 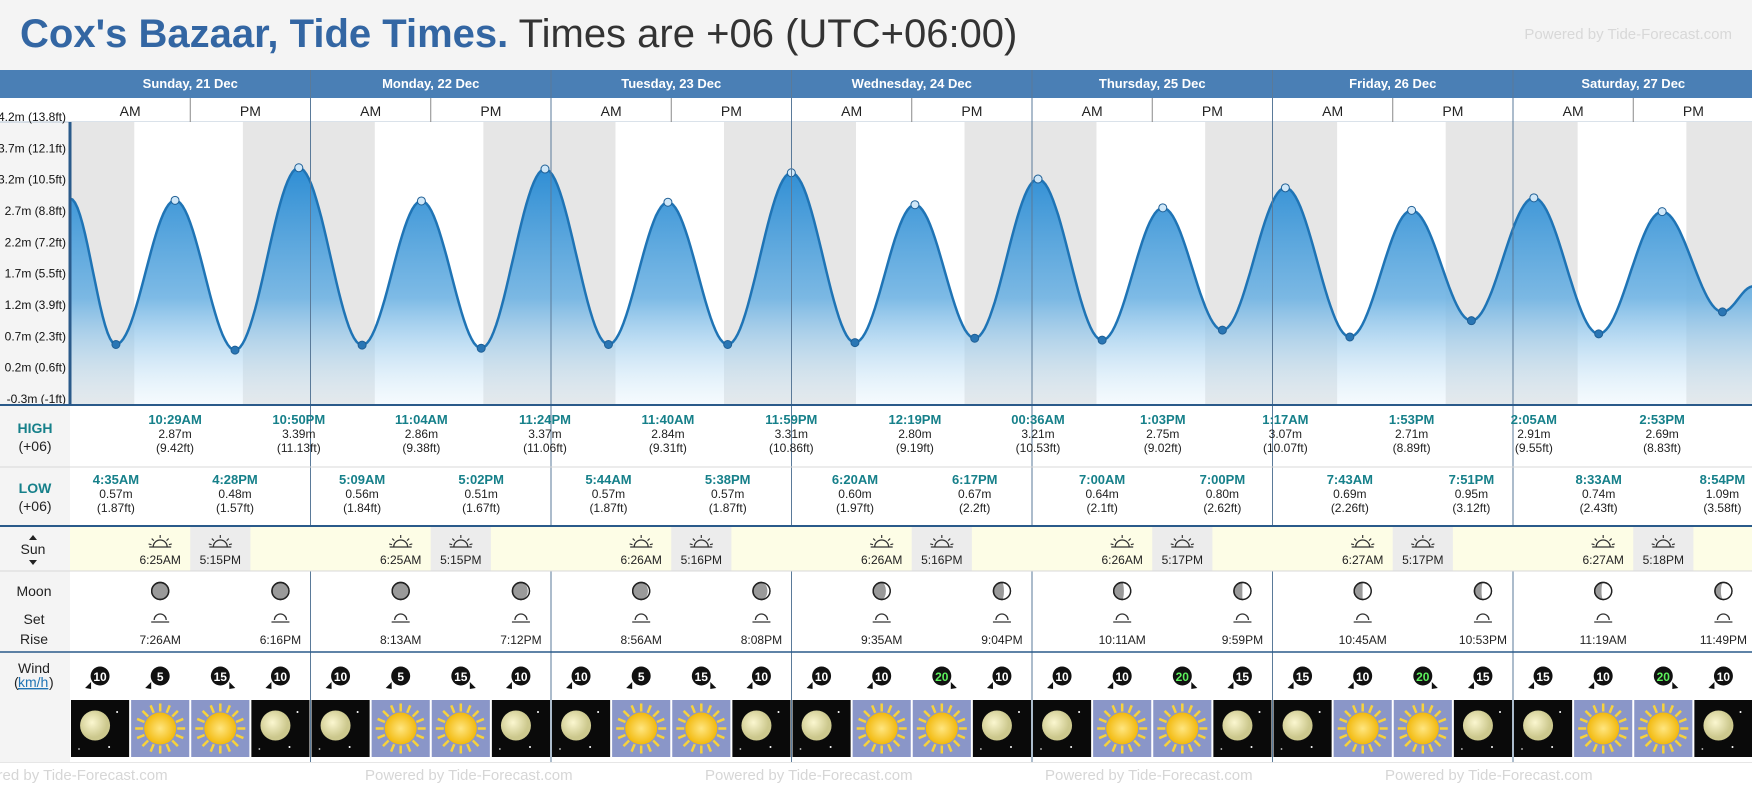 What do you see at coordinates (611, 111) in the screenshot?
I see `am-label-2: AM` at bounding box center [611, 111].